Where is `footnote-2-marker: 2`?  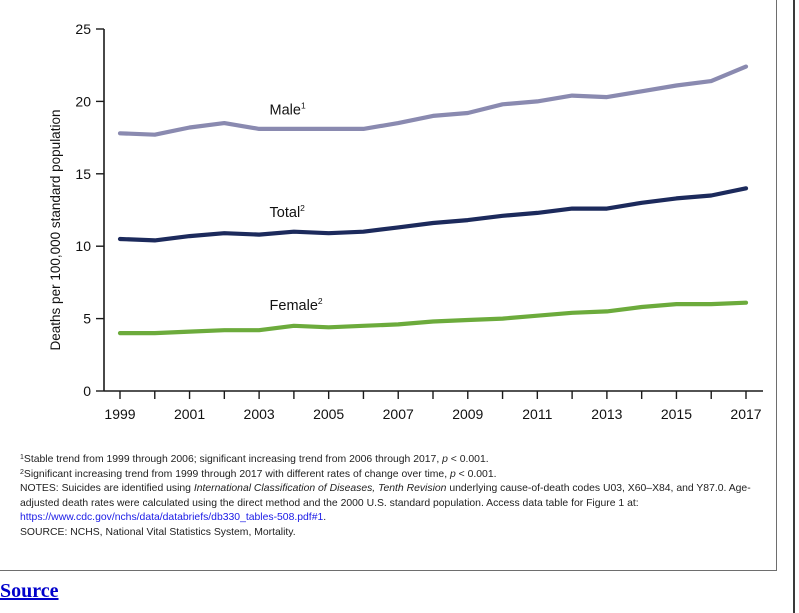
footnote-2-marker: 2 is located at coordinates (22, 472).